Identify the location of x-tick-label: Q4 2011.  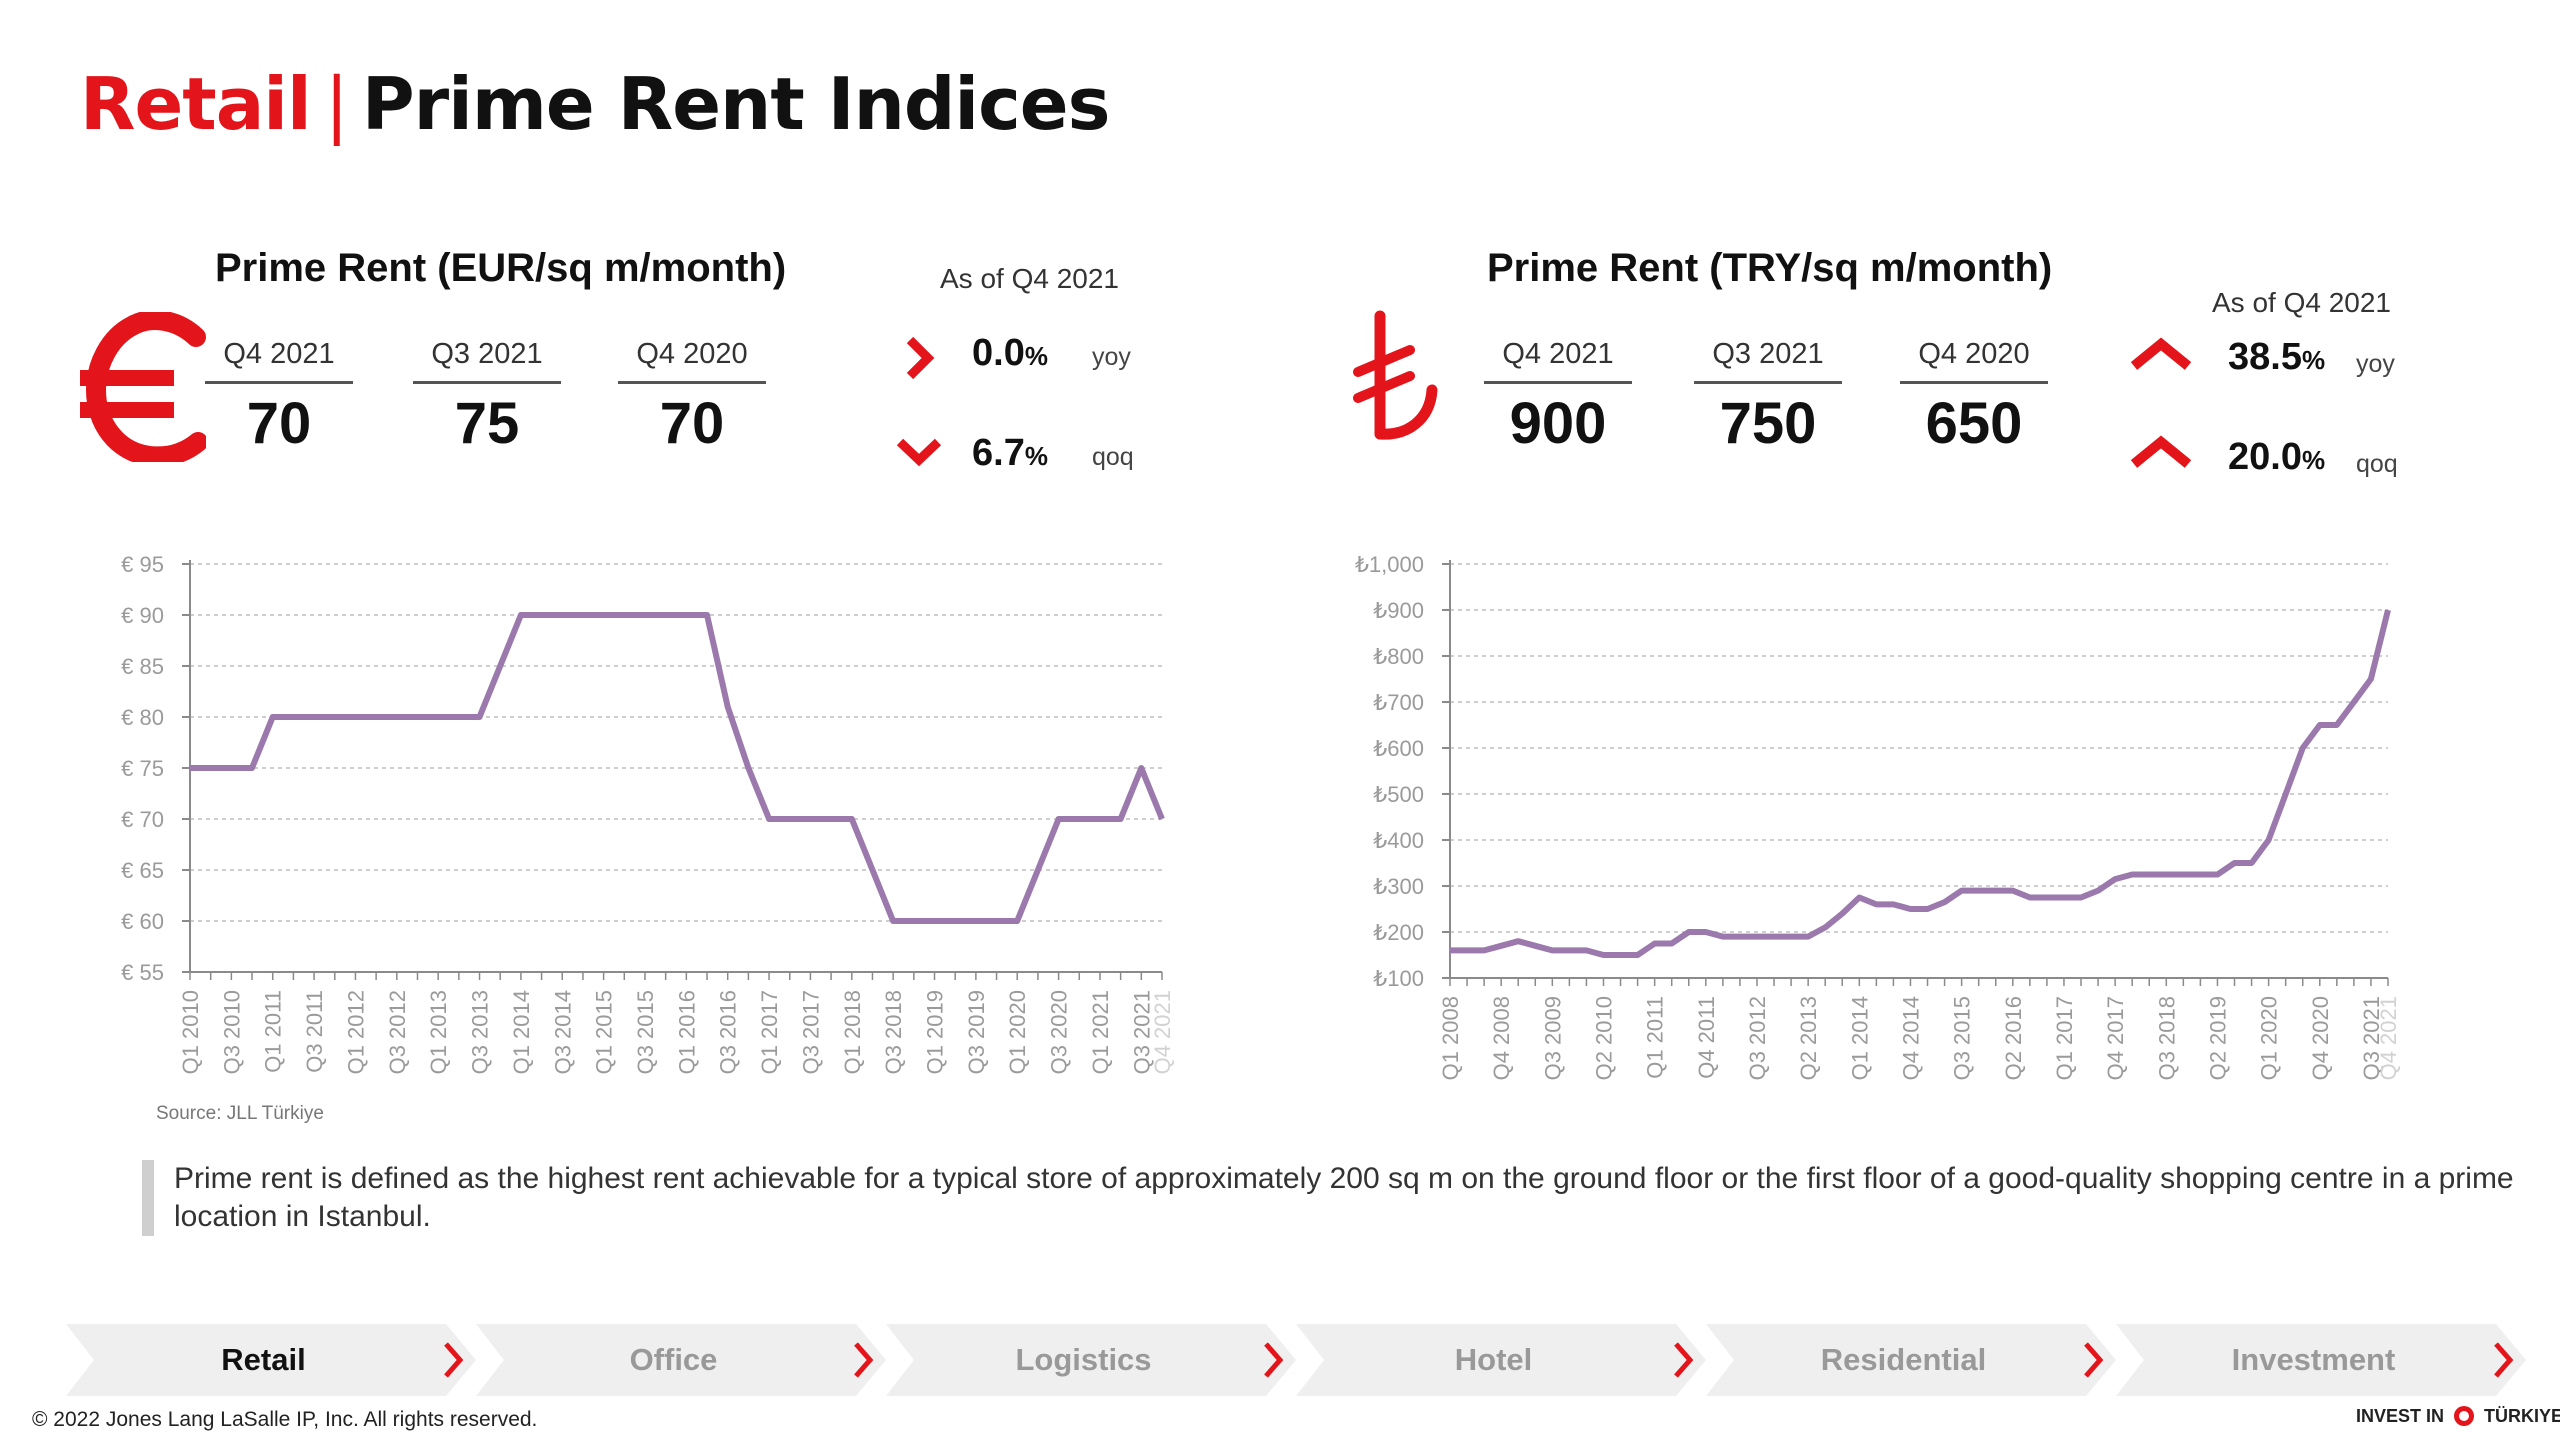
(1706, 1037).